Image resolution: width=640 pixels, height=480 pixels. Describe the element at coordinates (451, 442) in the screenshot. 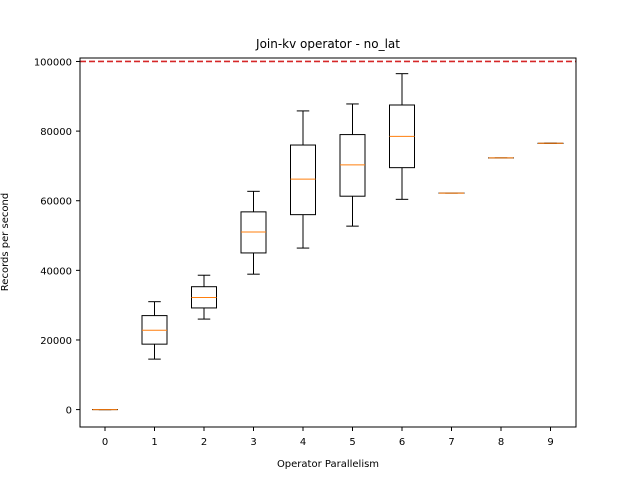

I see `x-tick-label: 7` at that location.